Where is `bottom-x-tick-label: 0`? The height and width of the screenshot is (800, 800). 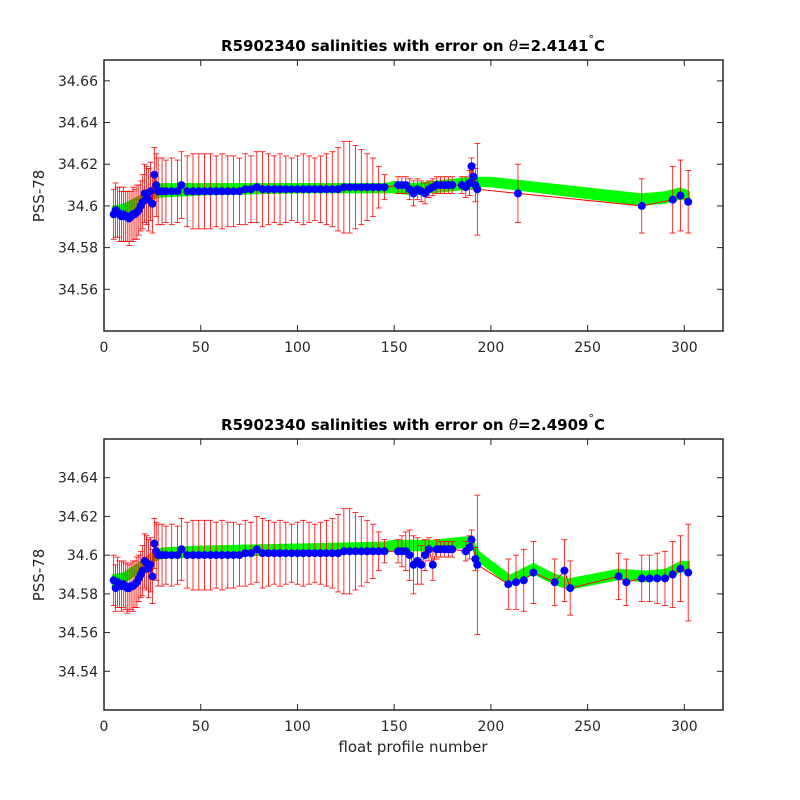 bottom-x-tick-label: 0 is located at coordinates (104, 727).